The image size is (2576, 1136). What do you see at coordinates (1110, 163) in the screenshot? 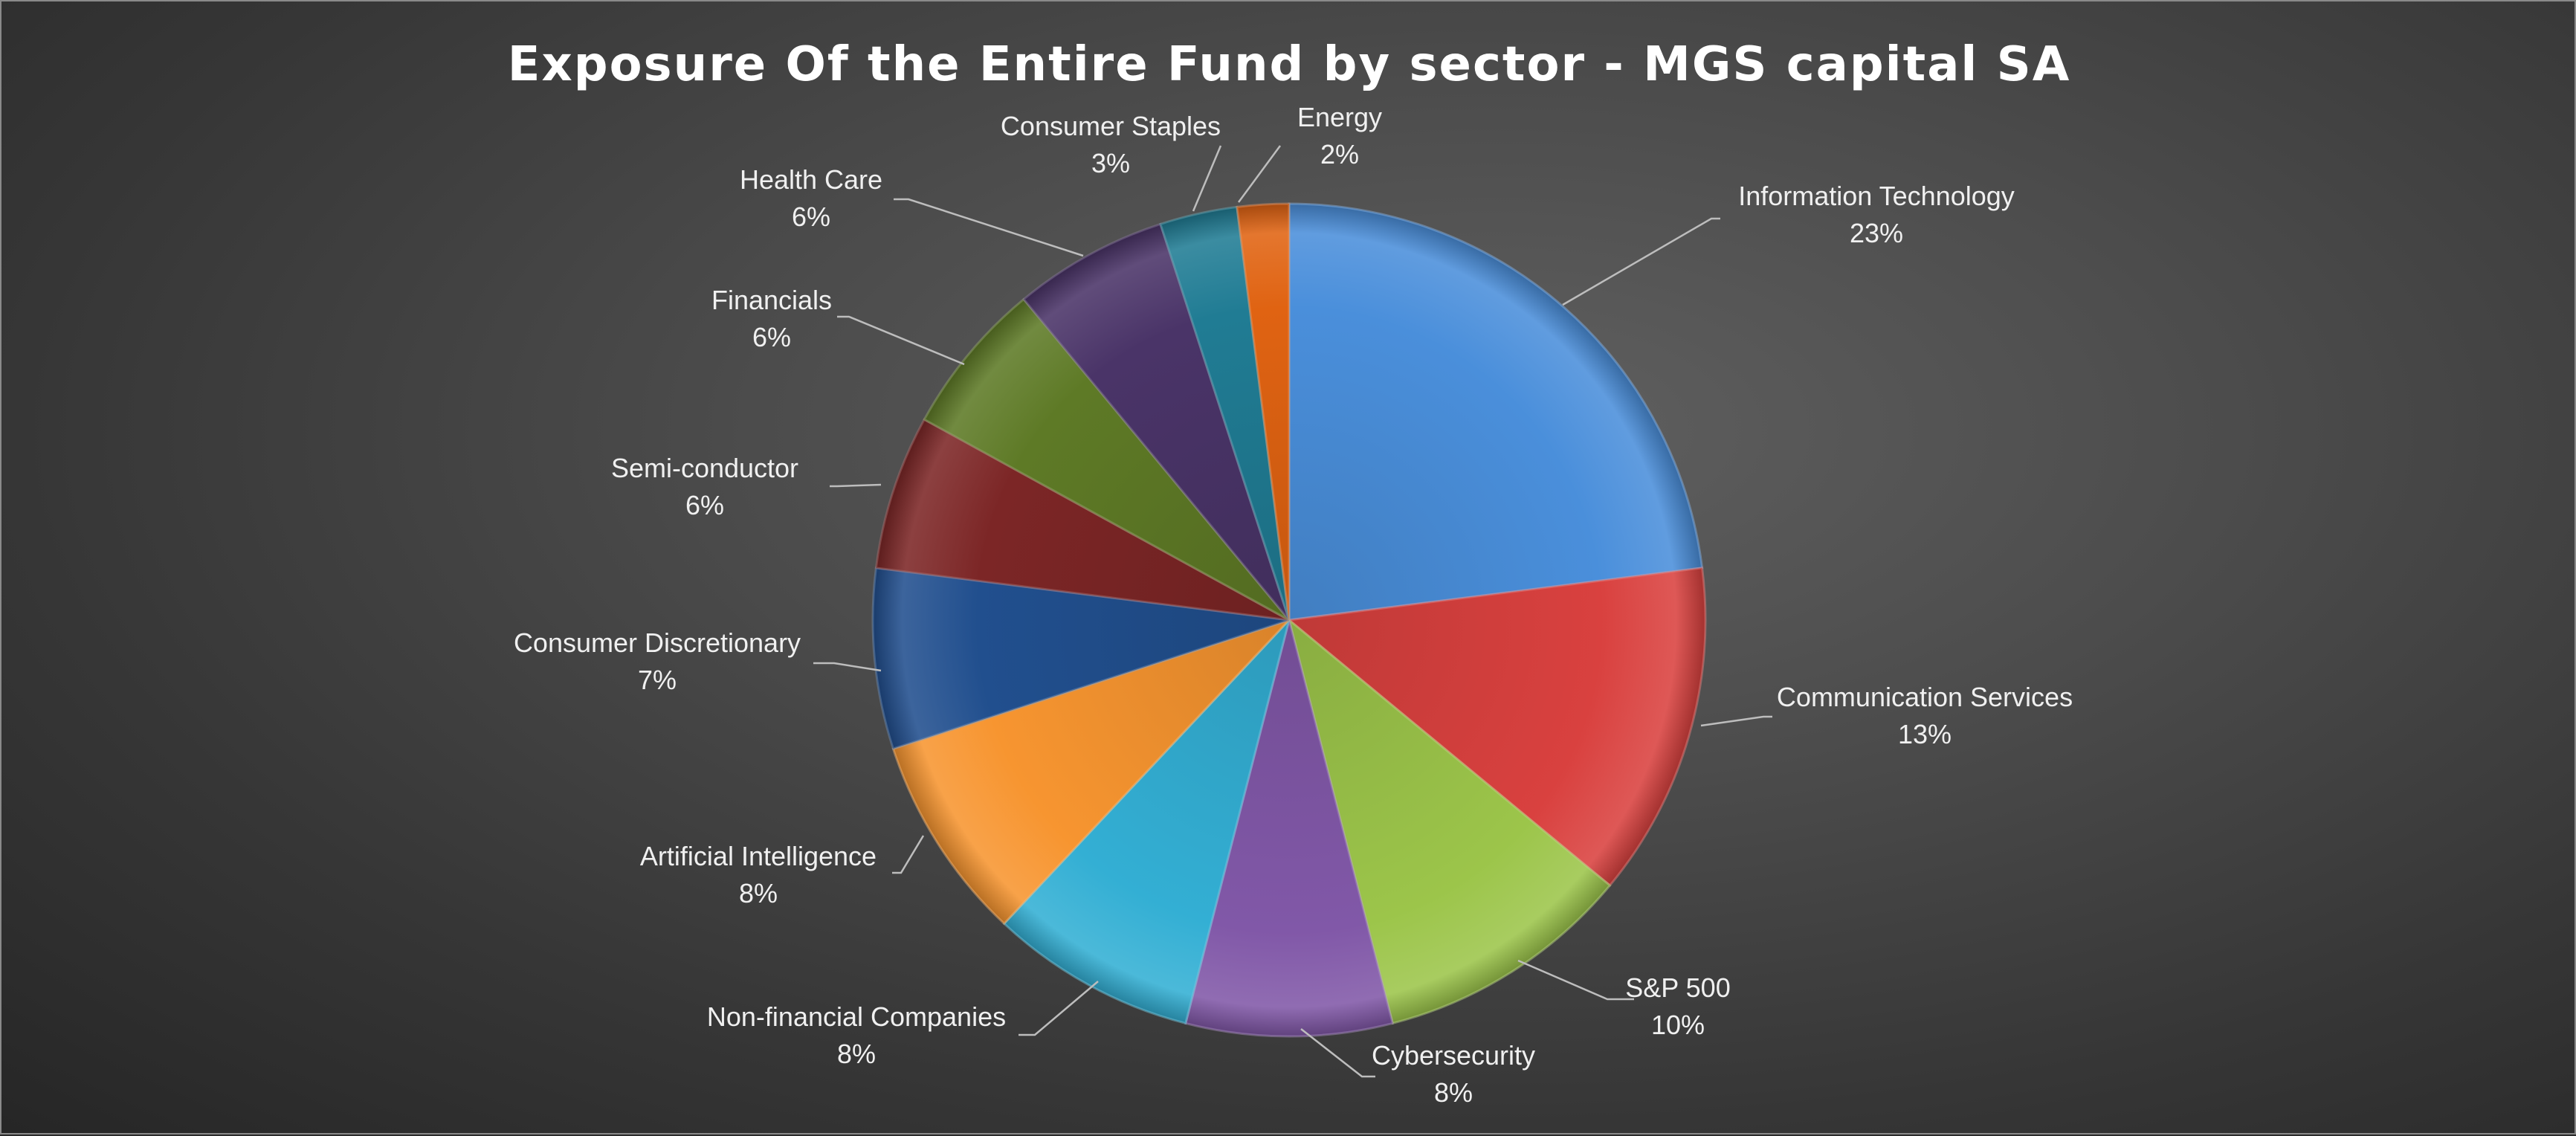
I see `slice-label-value: 3%` at bounding box center [1110, 163].